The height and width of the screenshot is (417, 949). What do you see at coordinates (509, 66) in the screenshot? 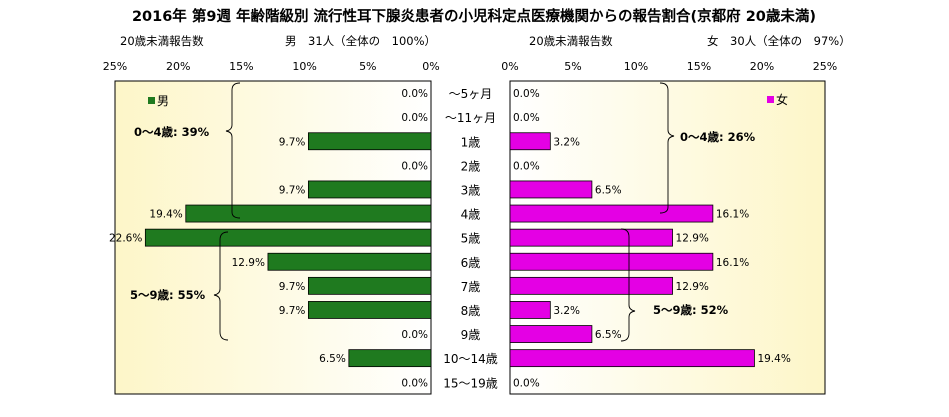
I see `female-x-tick-label: 0%` at bounding box center [509, 66].